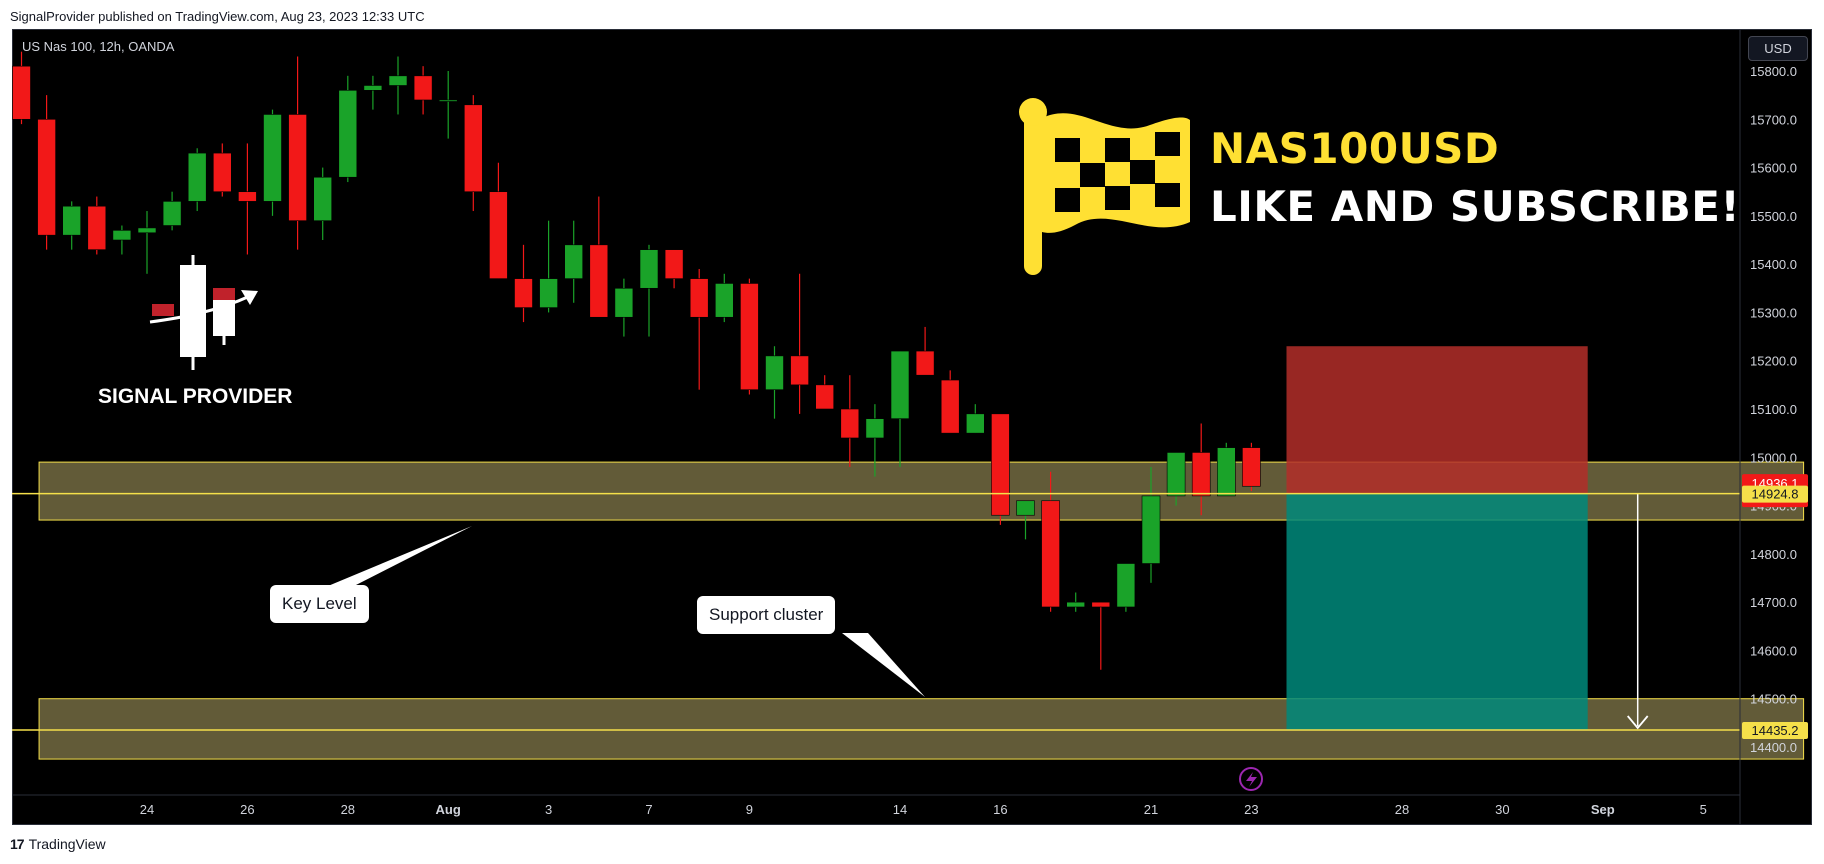  I want to click on logo-red-bar, so click(224, 294).